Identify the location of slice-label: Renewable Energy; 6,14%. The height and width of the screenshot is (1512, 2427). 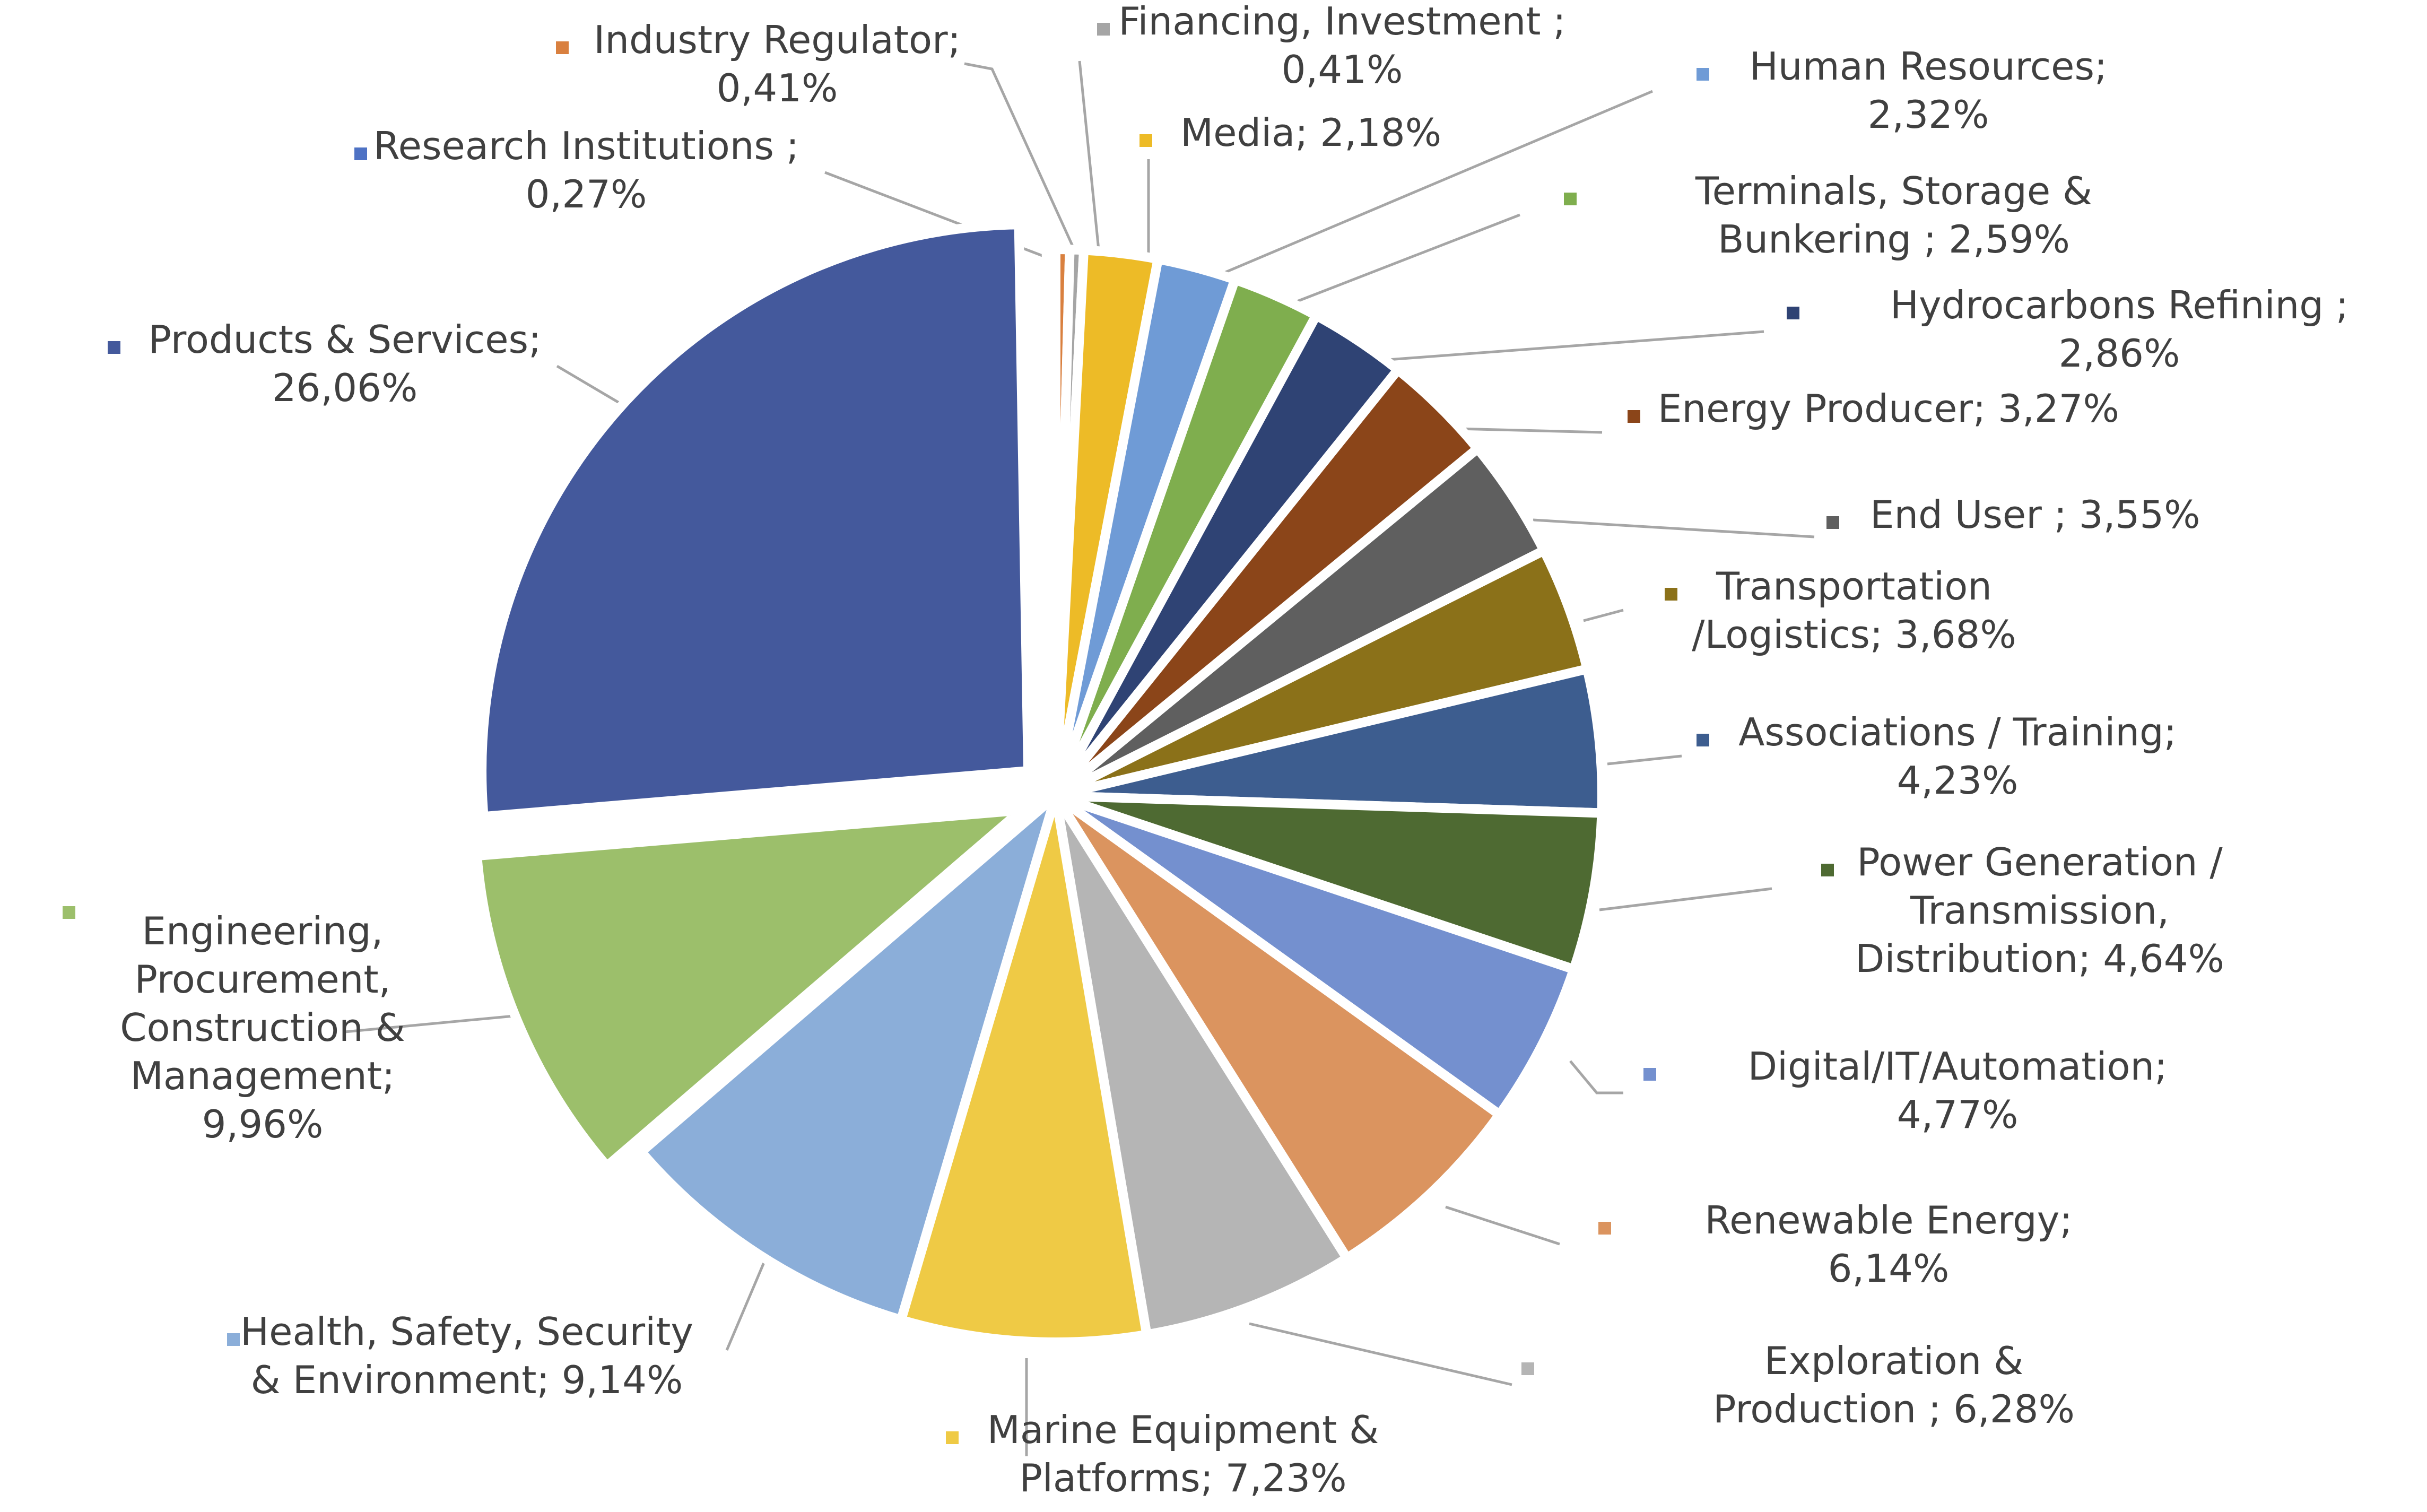
(1888, 1244).